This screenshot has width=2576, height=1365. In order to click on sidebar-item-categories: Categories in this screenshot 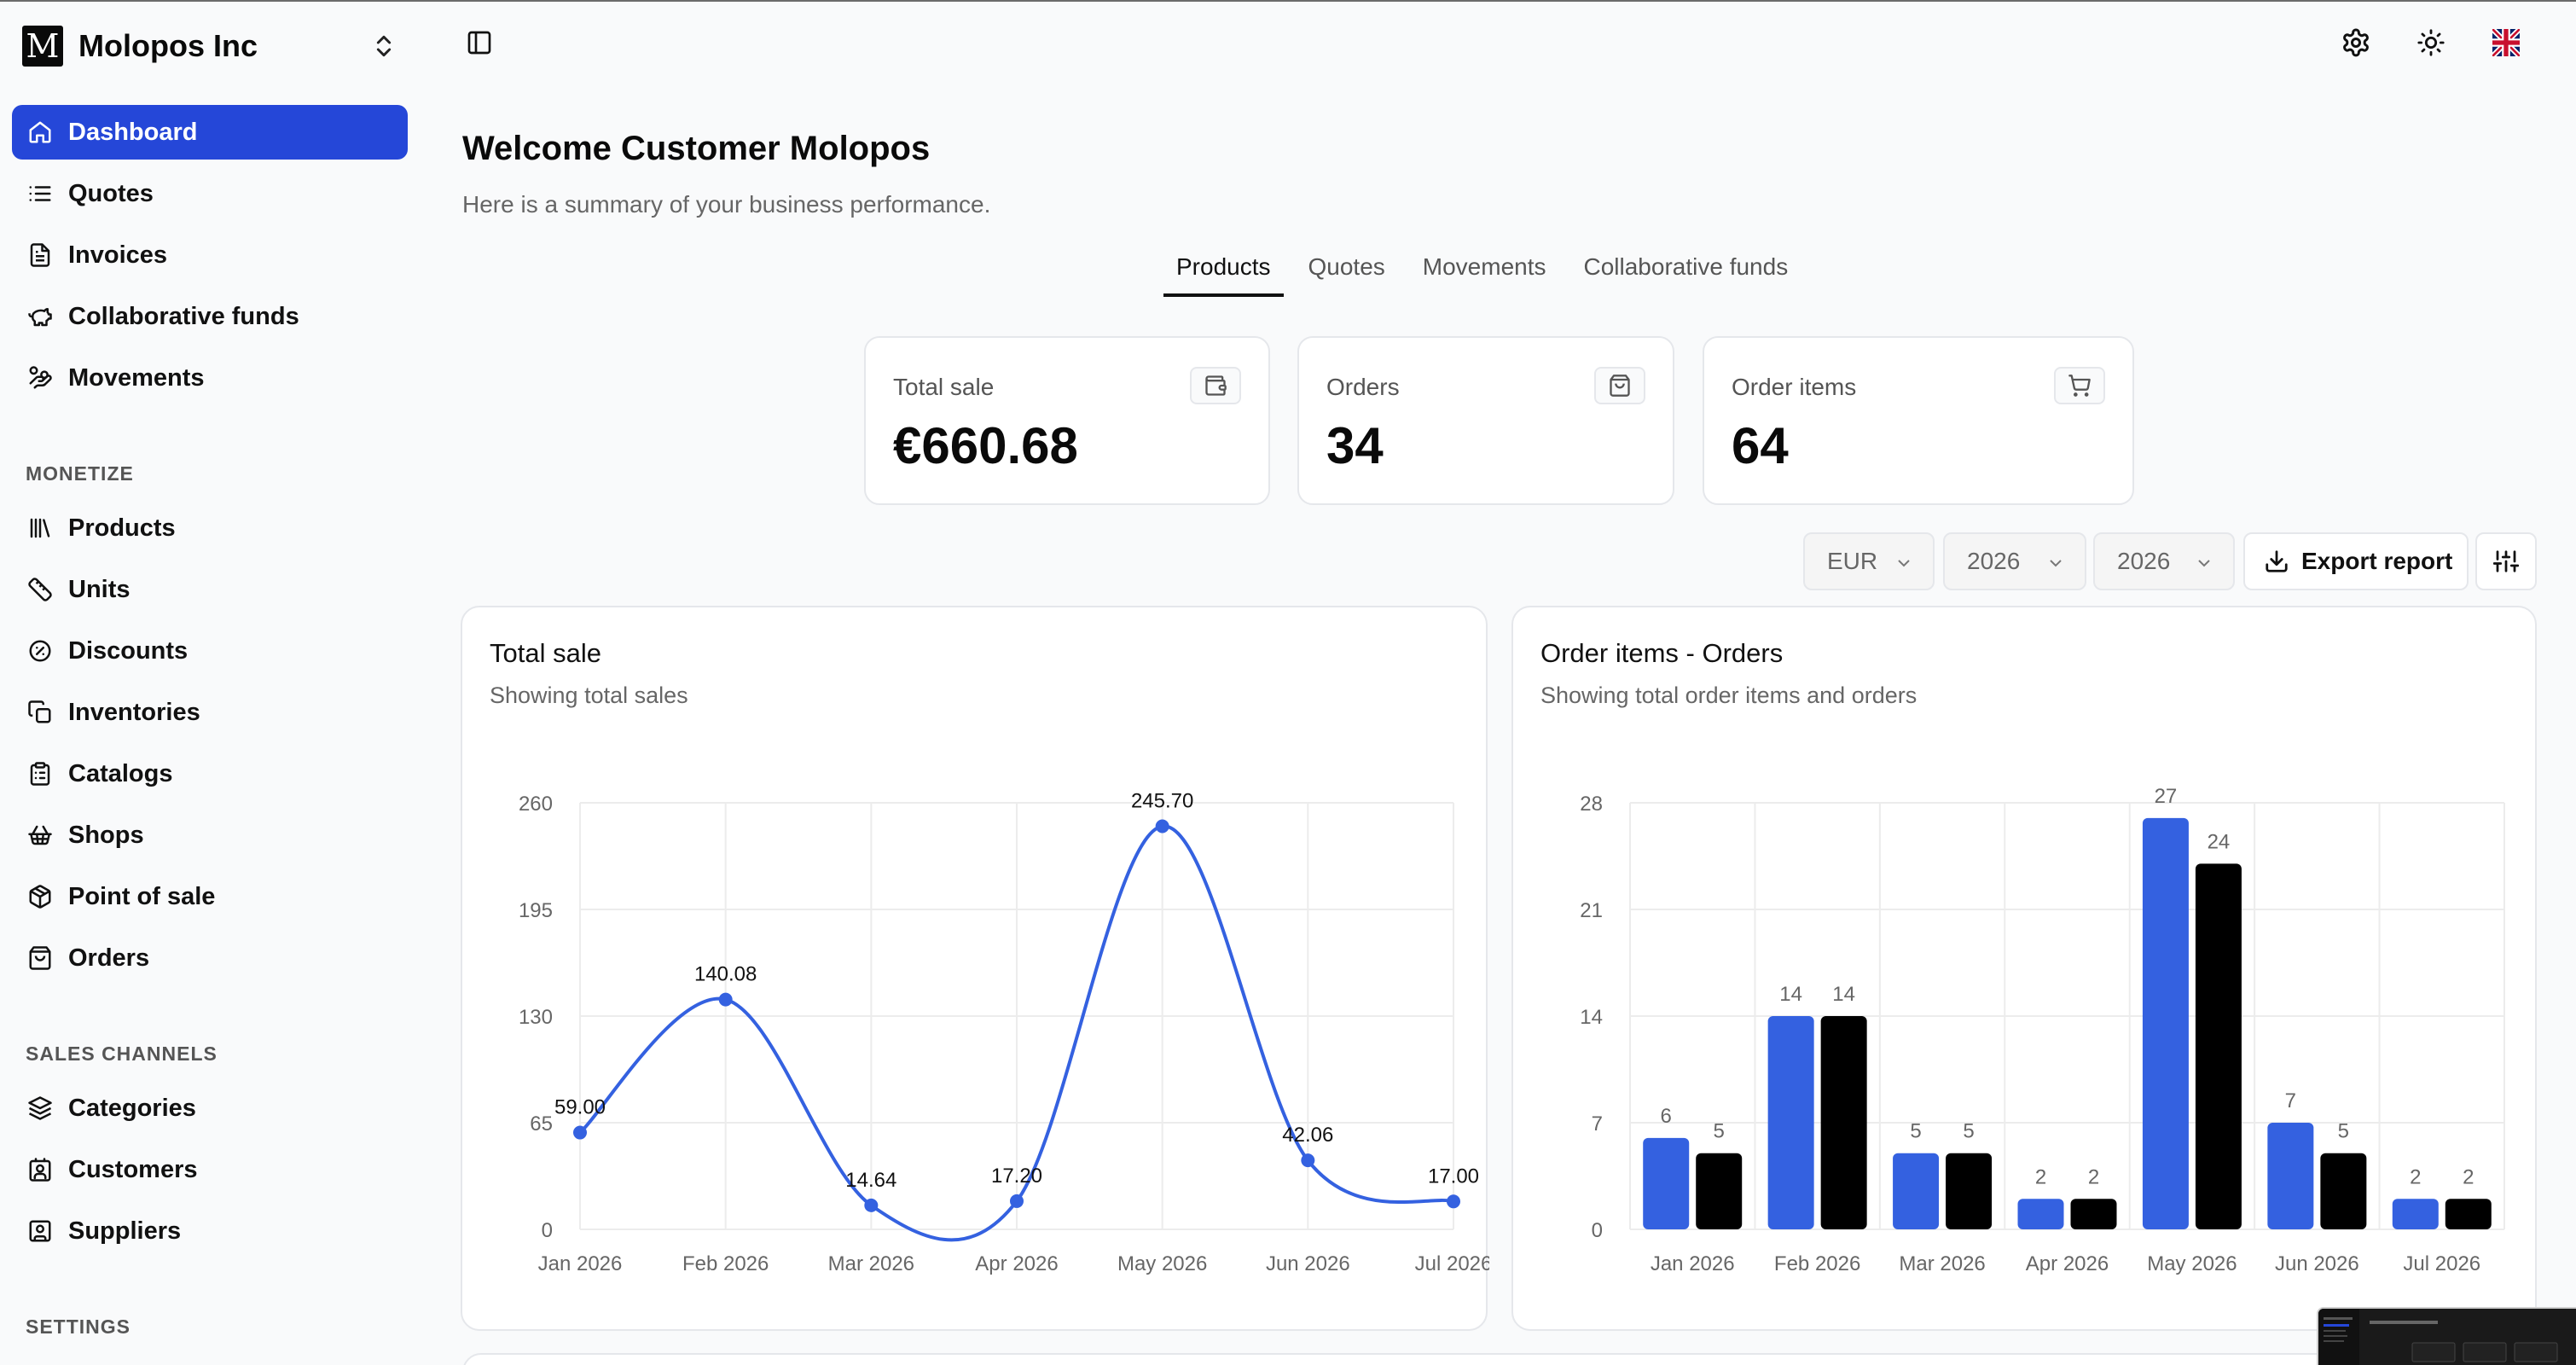, I will do `click(210, 1108)`.